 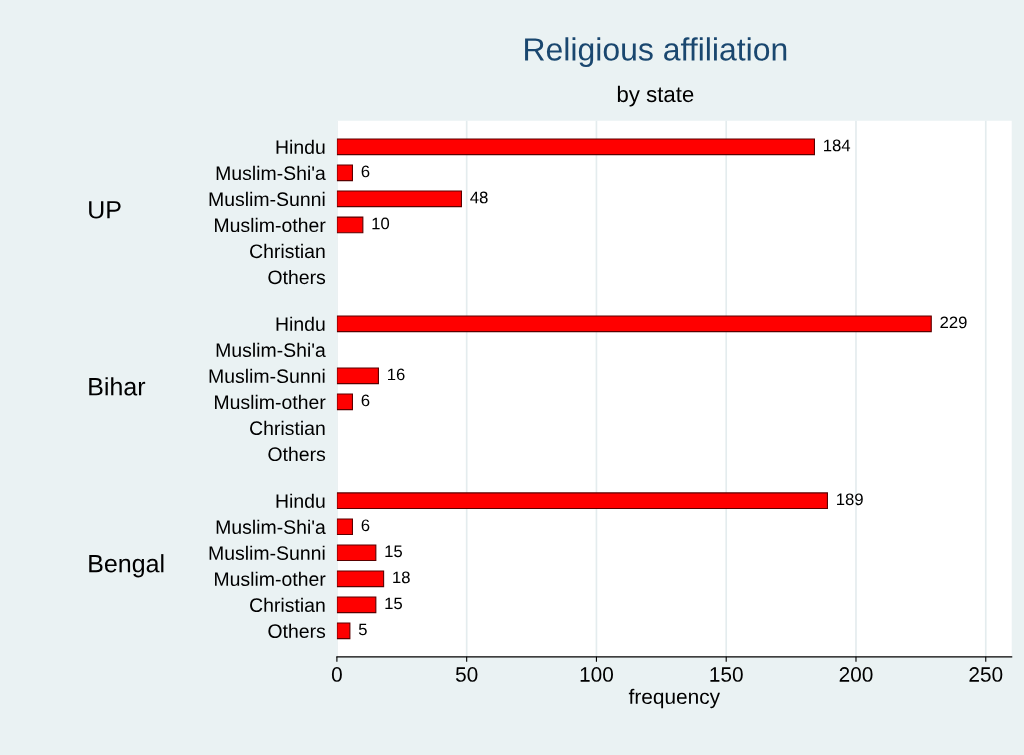 What do you see at coordinates (597, 674) in the screenshot?
I see `x-tick-label: 100` at bounding box center [597, 674].